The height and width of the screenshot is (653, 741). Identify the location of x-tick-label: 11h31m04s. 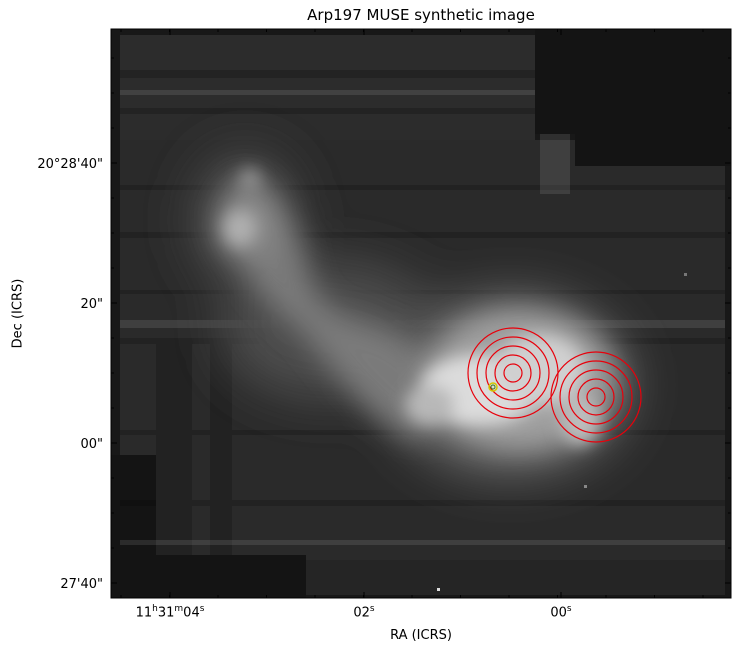
(170, 612).